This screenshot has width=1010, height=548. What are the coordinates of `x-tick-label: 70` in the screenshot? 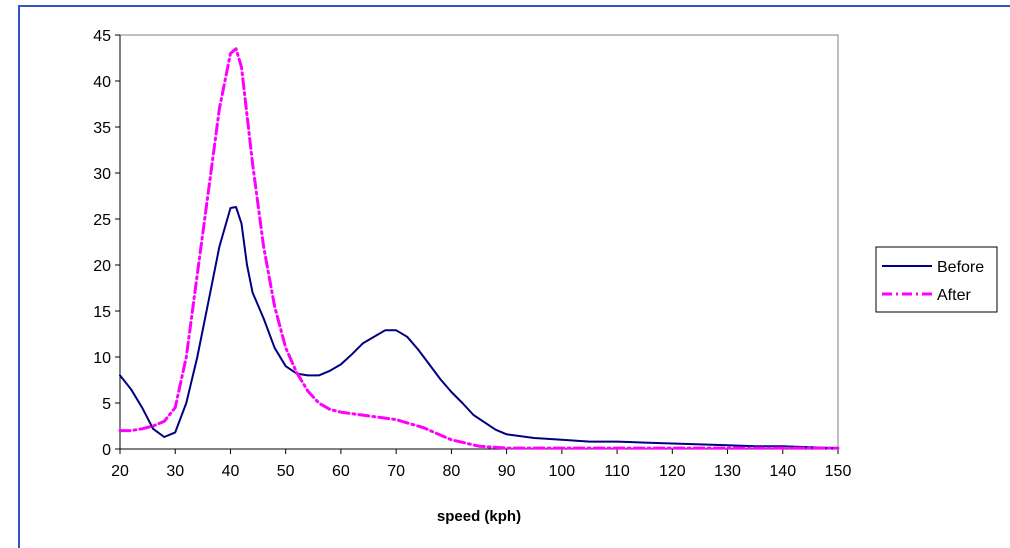 It's located at (396, 471).